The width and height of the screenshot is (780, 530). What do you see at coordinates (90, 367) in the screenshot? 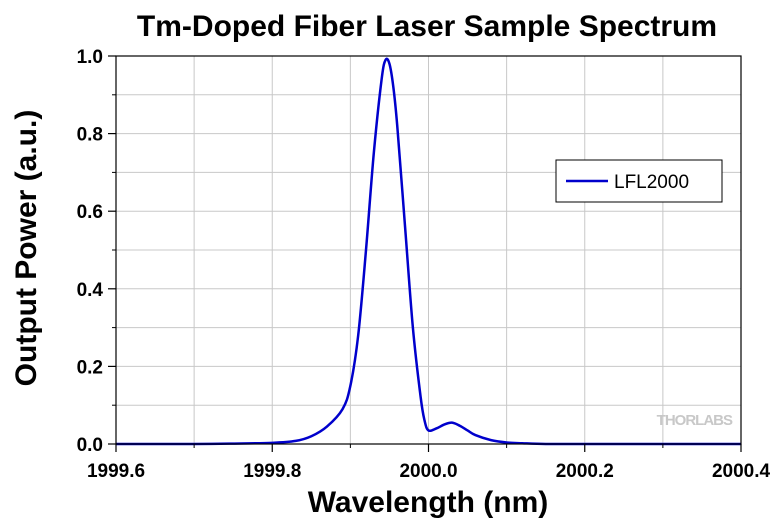
I see `y-tick-label: 0.2` at bounding box center [90, 367].